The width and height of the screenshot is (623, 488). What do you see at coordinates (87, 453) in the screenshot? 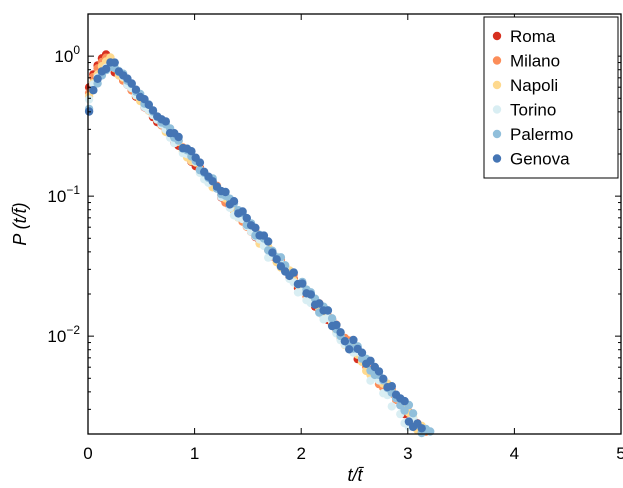
I see `x-tick-label: 0` at bounding box center [87, 453].